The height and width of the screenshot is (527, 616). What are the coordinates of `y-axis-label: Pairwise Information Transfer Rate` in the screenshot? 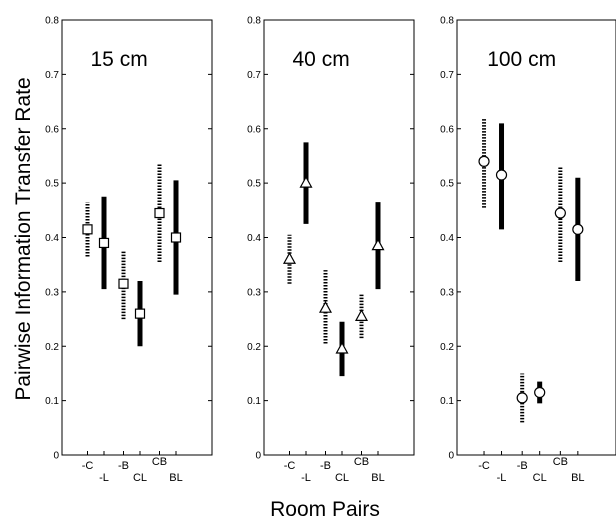 It's located at (23, 238).